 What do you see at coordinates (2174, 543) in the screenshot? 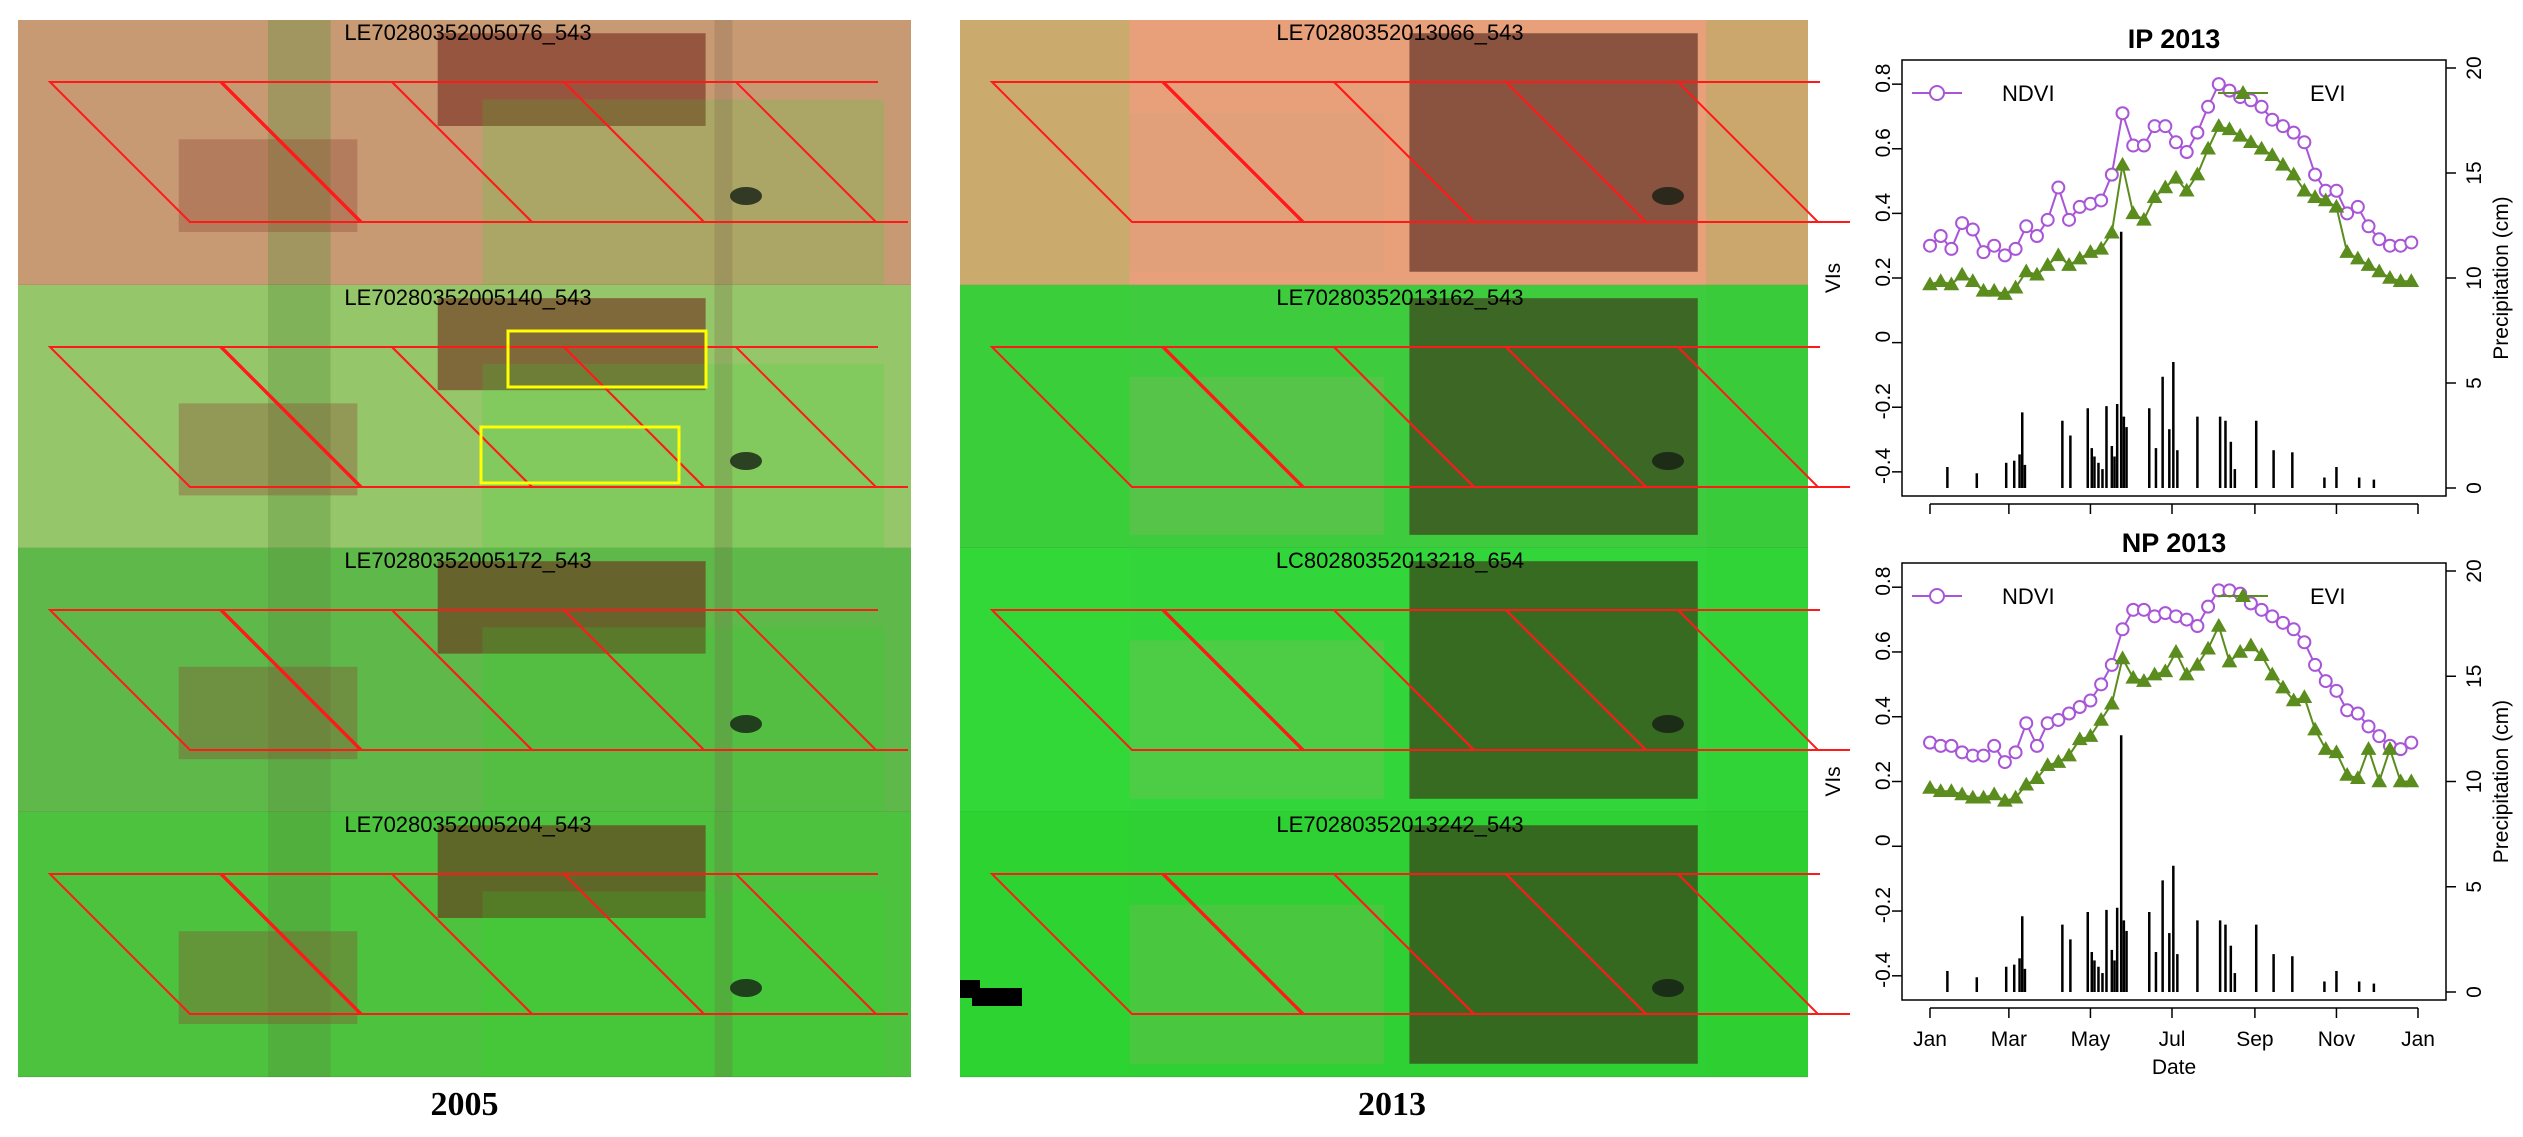
I see `chart-title: NP 2013` at bounding box center [2174, 543].